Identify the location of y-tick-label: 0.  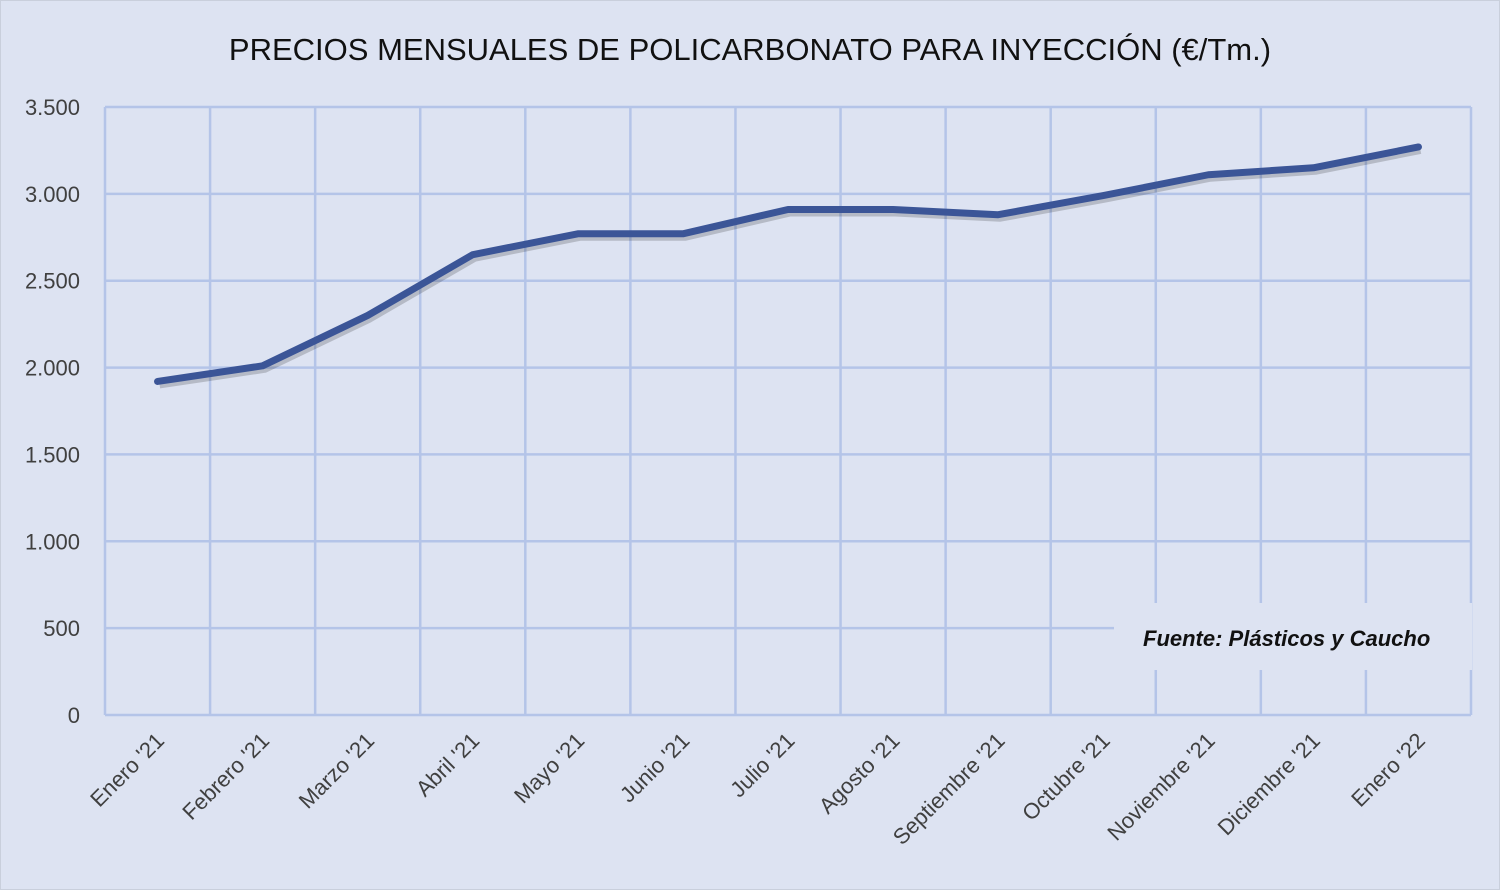
(74, 715).